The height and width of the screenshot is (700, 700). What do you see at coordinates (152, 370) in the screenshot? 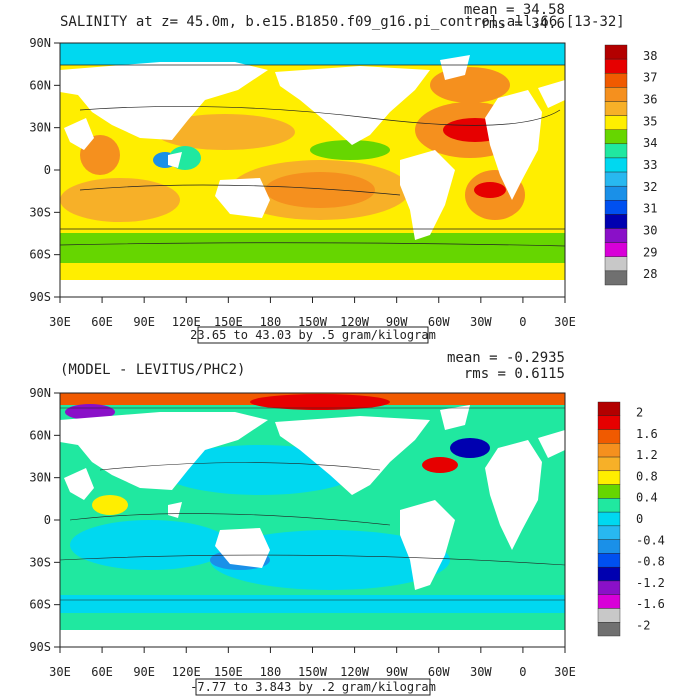
I see `panel2-title: (MODEL - LEVITUS/PHC2)` at bounding box center [152, 370].